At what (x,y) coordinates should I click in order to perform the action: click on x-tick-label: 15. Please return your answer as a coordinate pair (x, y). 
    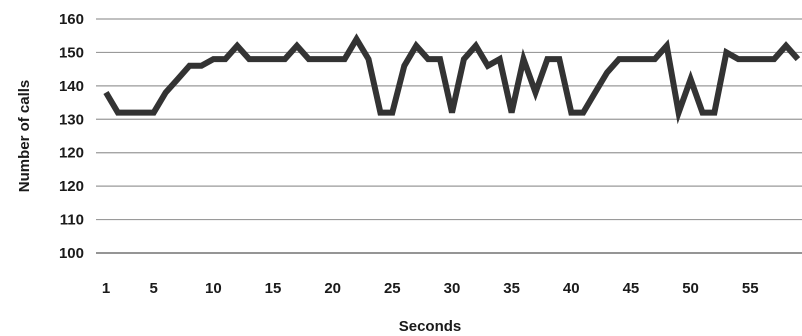
    Looking at the image, I should click on (273, 288).